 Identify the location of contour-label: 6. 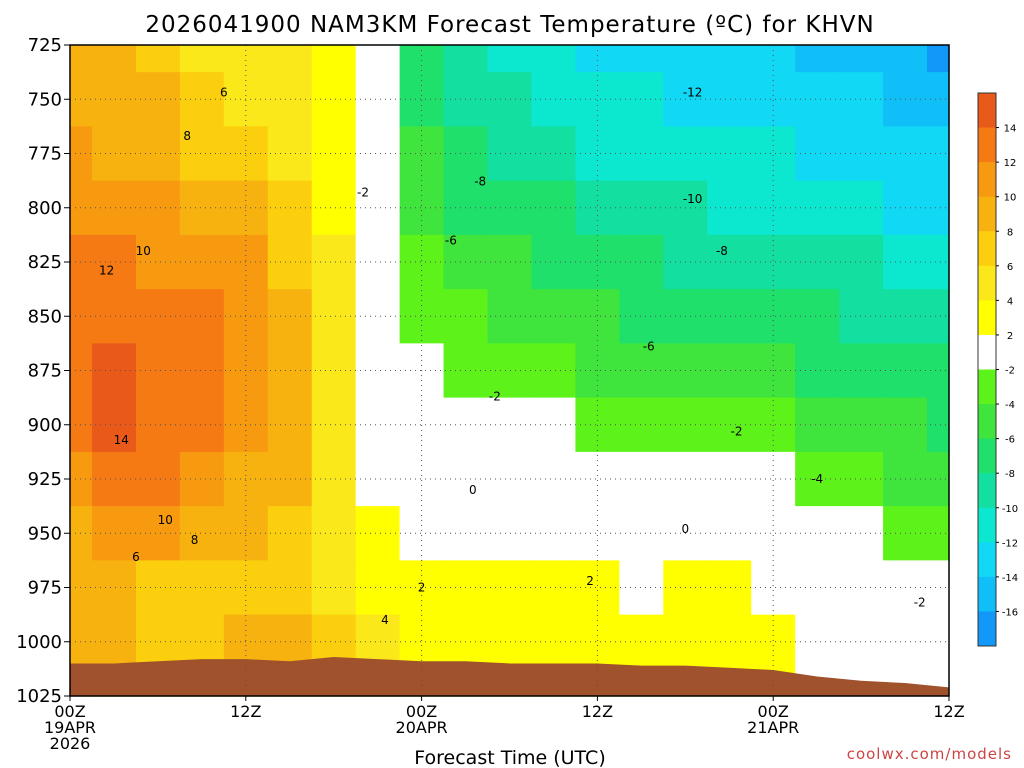
(136, 557).